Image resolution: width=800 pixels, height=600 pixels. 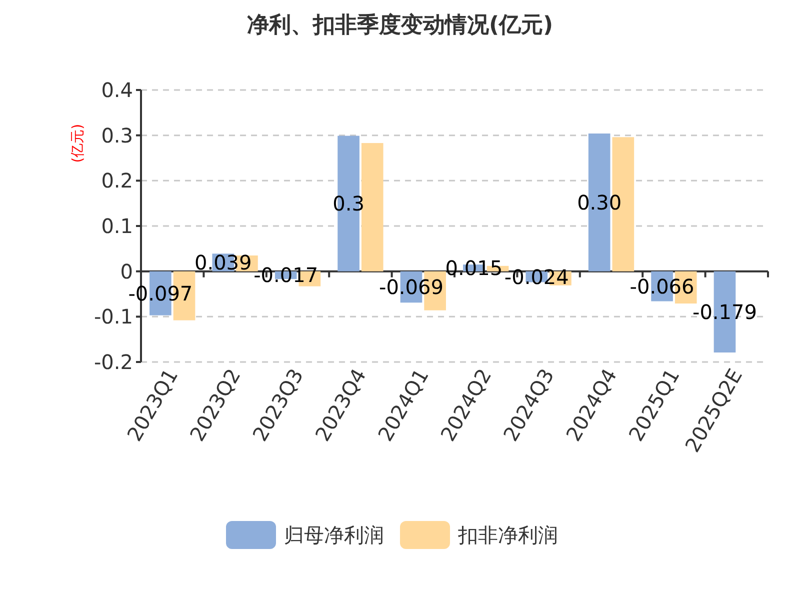 What do you see at coordinates (599, 202) in the screenshot?
I see `data-label: 0.30` at bounding box center [599, 202].